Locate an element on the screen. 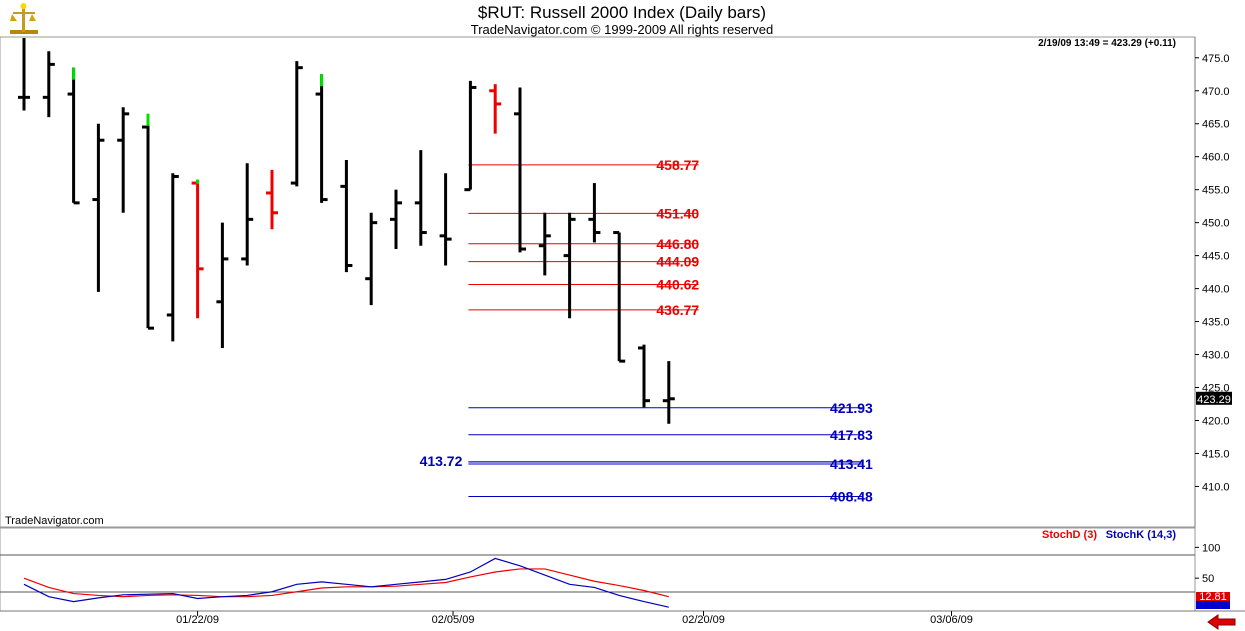 The height and width of the screenshot is (631, 1245). chart-title: $RUT: Russell 2000 Index (Daily bars) is located at coordinates (622, 12).